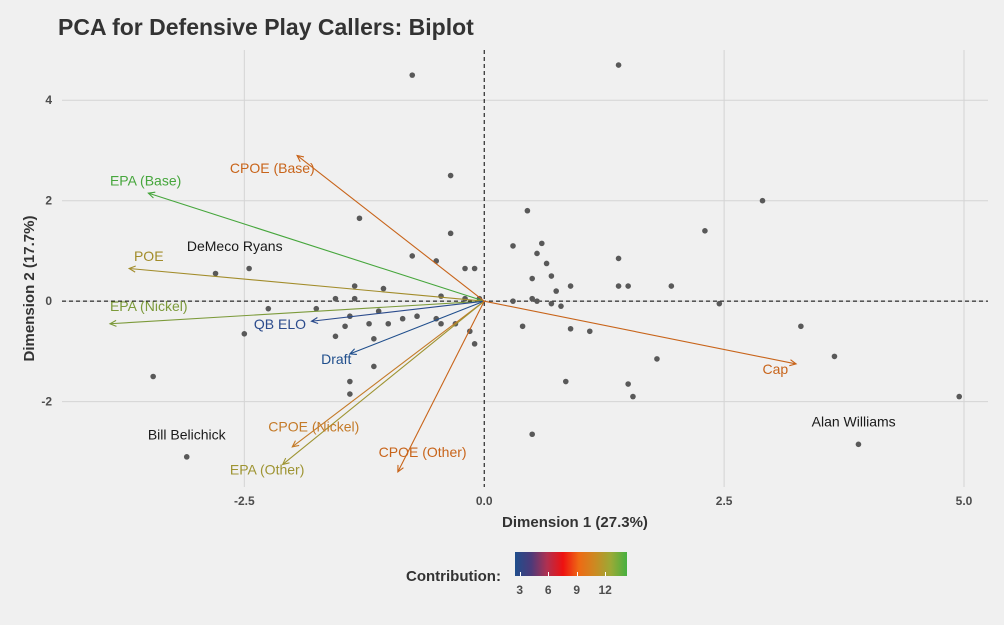 The image size is (1004, 625). I want to click on vector-arrowhead-poe, so click(131, 269).